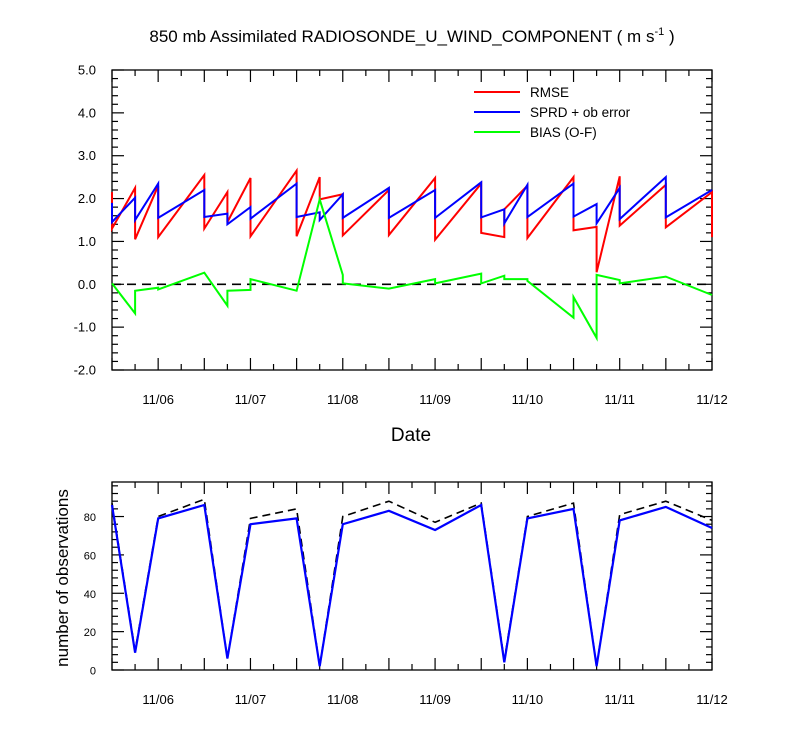 The image size is (800, 750). I want to click on bottom-x-tick-label: 11/07, so click(251, 699).